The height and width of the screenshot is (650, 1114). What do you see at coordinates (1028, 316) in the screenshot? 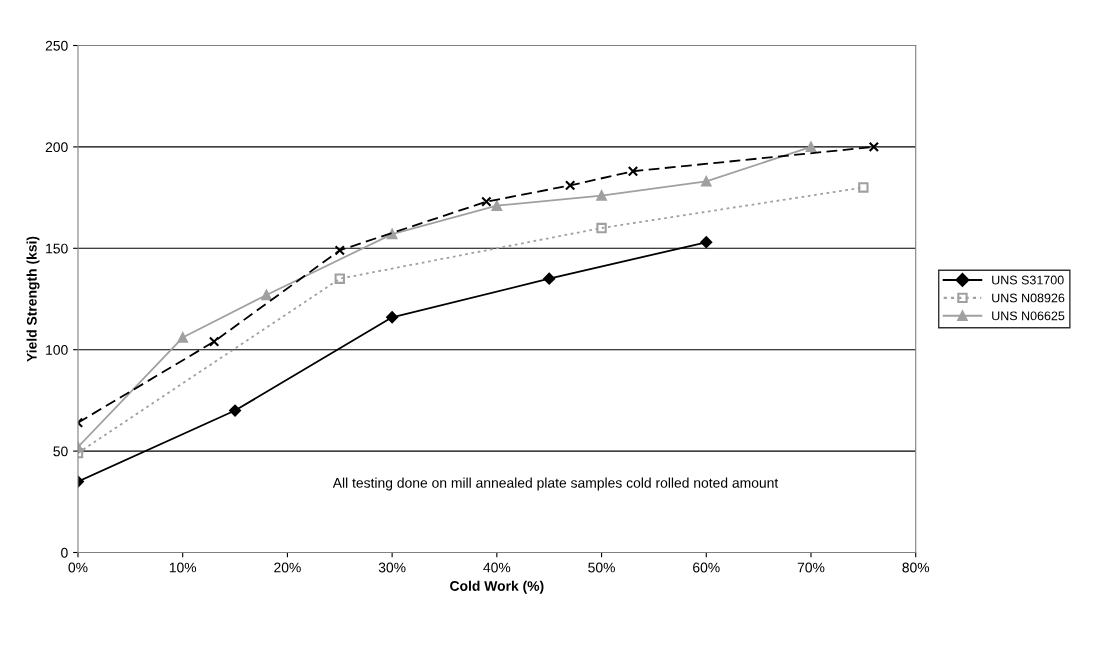
I see `legend-label: UNS N06625` at bounding box center [1028, 316].